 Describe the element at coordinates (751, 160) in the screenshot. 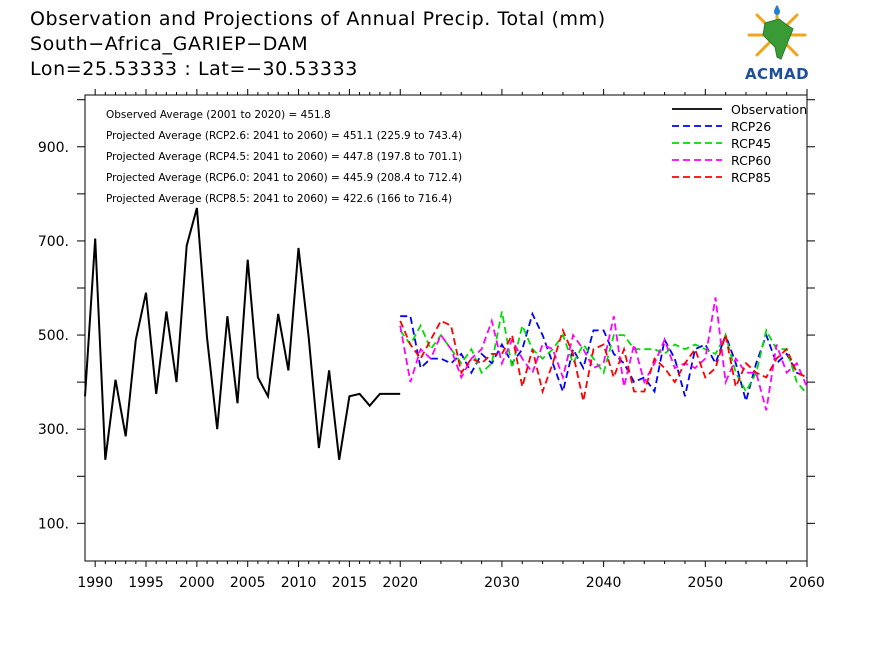

I see `legend-label-rcp60: RCP60` at that location.